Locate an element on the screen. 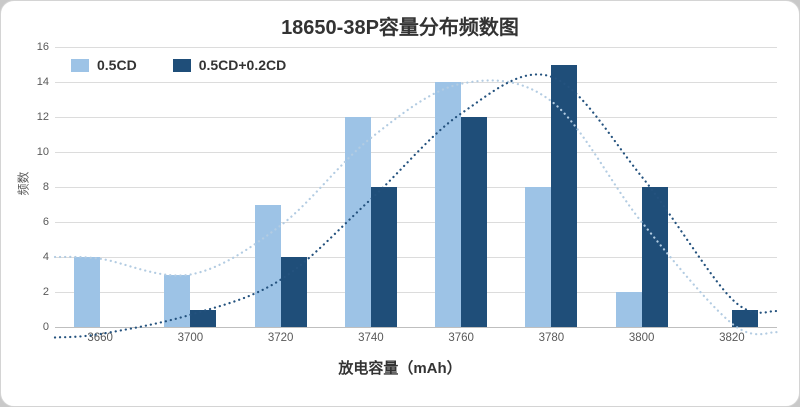 Image resolution: width=800 pixels, height=407 pixels. x-tick-label: 3740 is located at coordinates (371, 338).